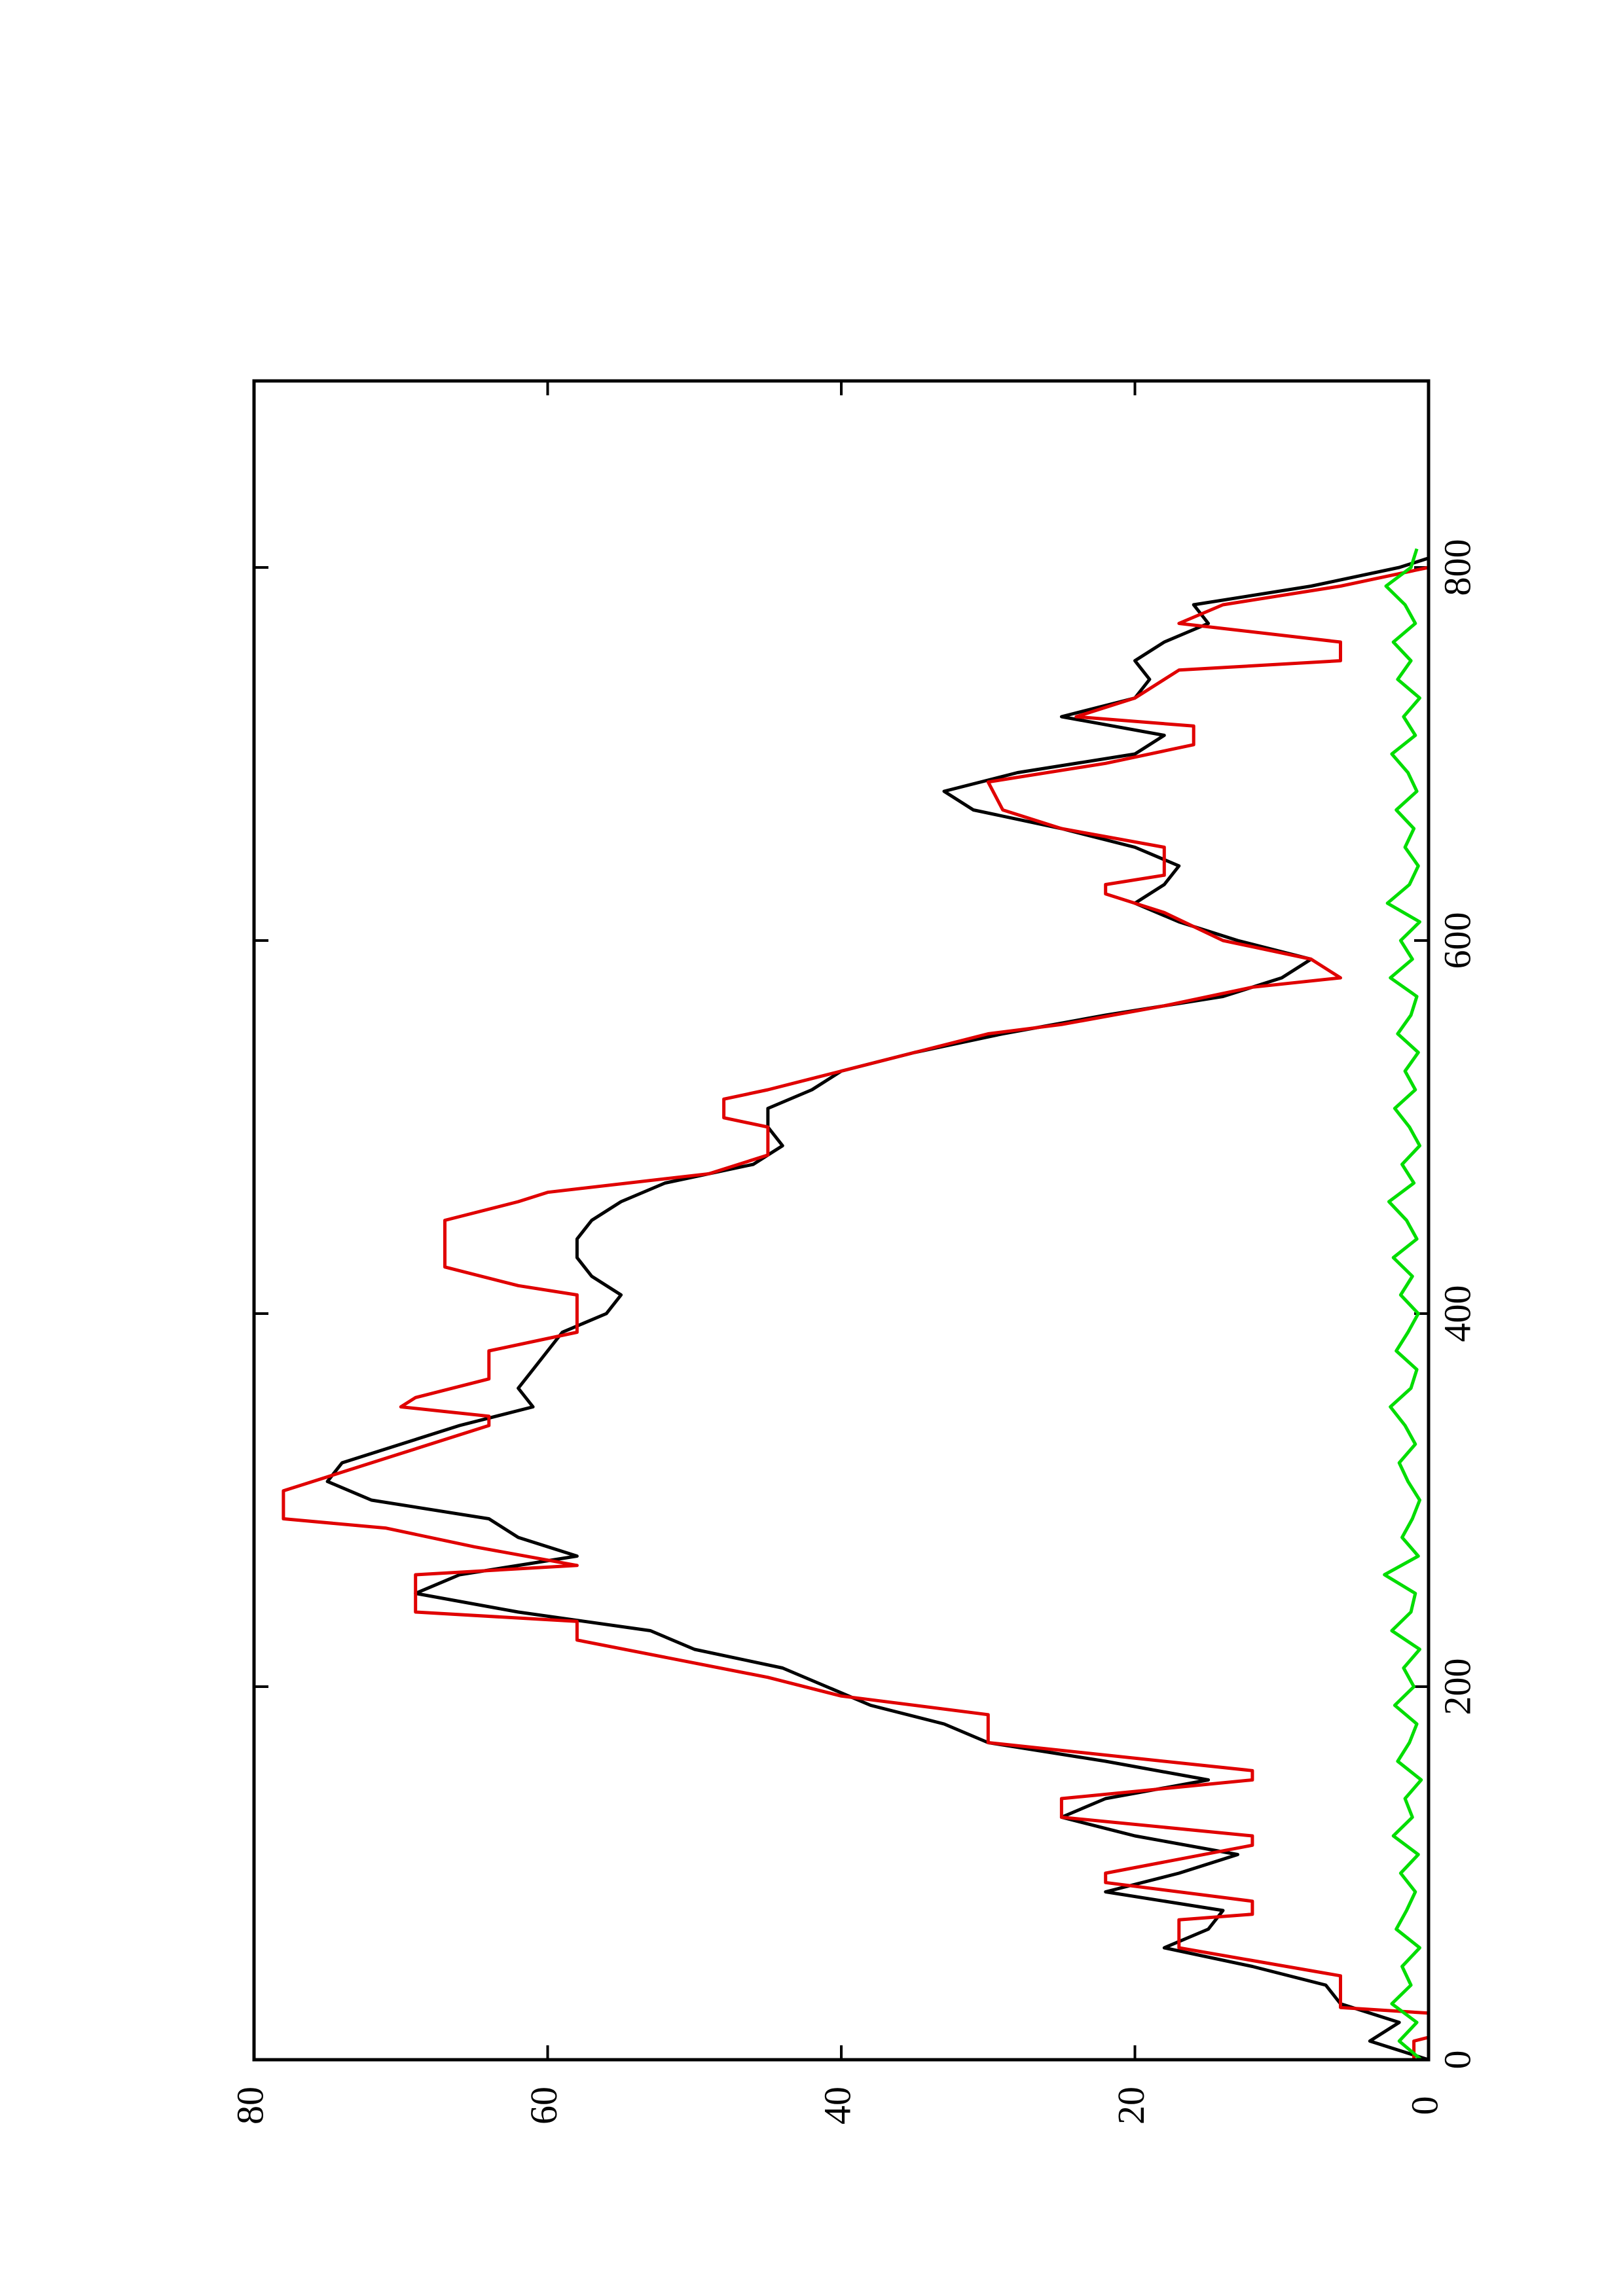 This screenshot has height=2296, width=1623. Describe the element at coordinates (837, 2106) in the screenshot. I see `y-tick-label: 40` at that location.